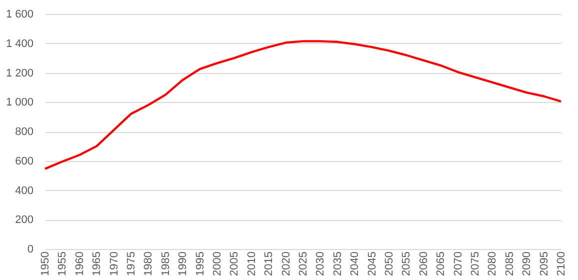 The width and height of the screenshot is (578, 280). Describe the element at coordinates (304, 264) in the screenshot. I see `x-tick-label: 2025` at that location.